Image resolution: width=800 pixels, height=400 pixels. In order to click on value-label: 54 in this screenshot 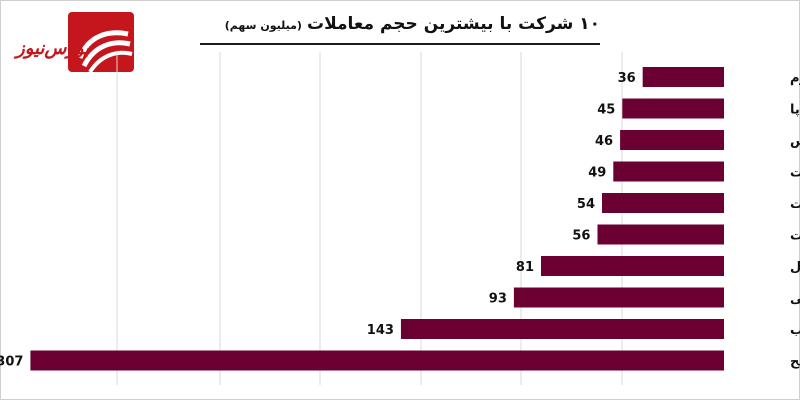, I will do `click(586, 204)`.